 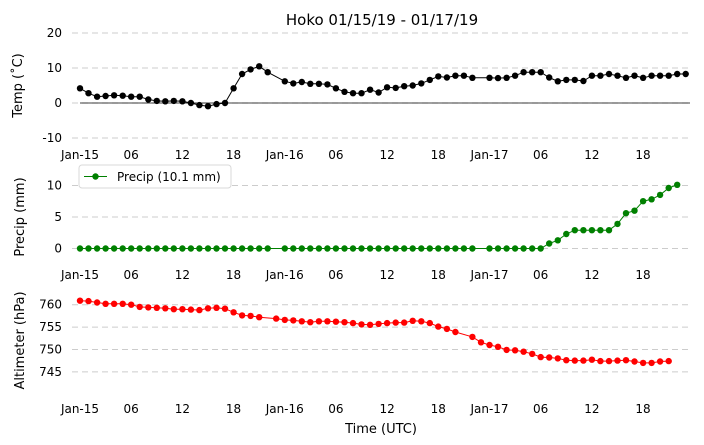 What do you see at coordinates (50, 327) in the screenshot?
I see `alt-y-tick-label: 755` at bounding box center [50, 327].